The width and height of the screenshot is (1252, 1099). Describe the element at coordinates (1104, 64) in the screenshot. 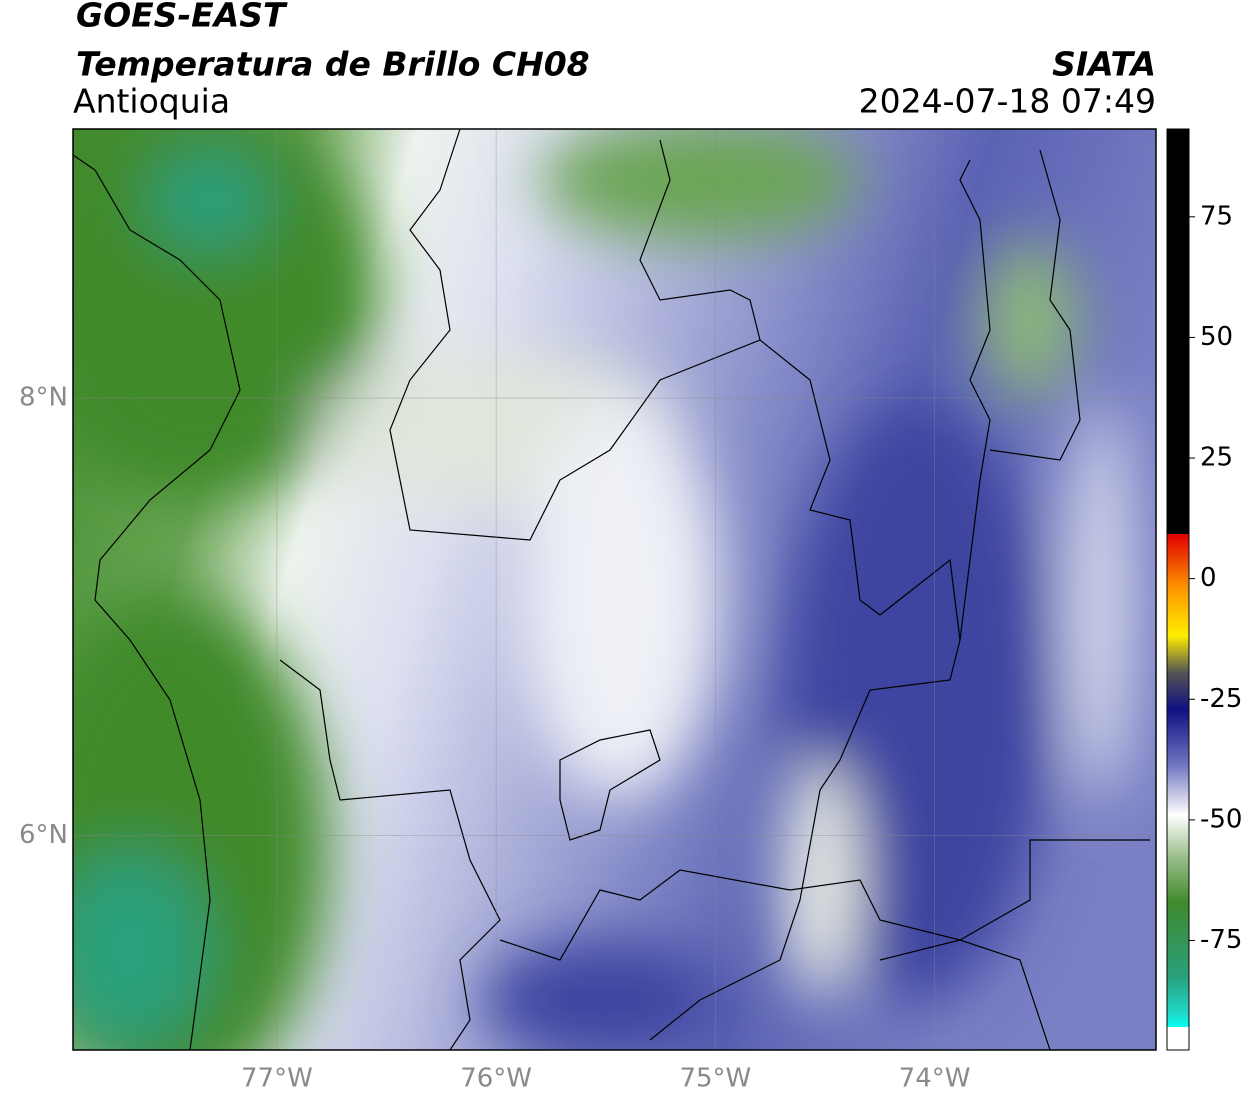

I see `source: SIATA` at that location.